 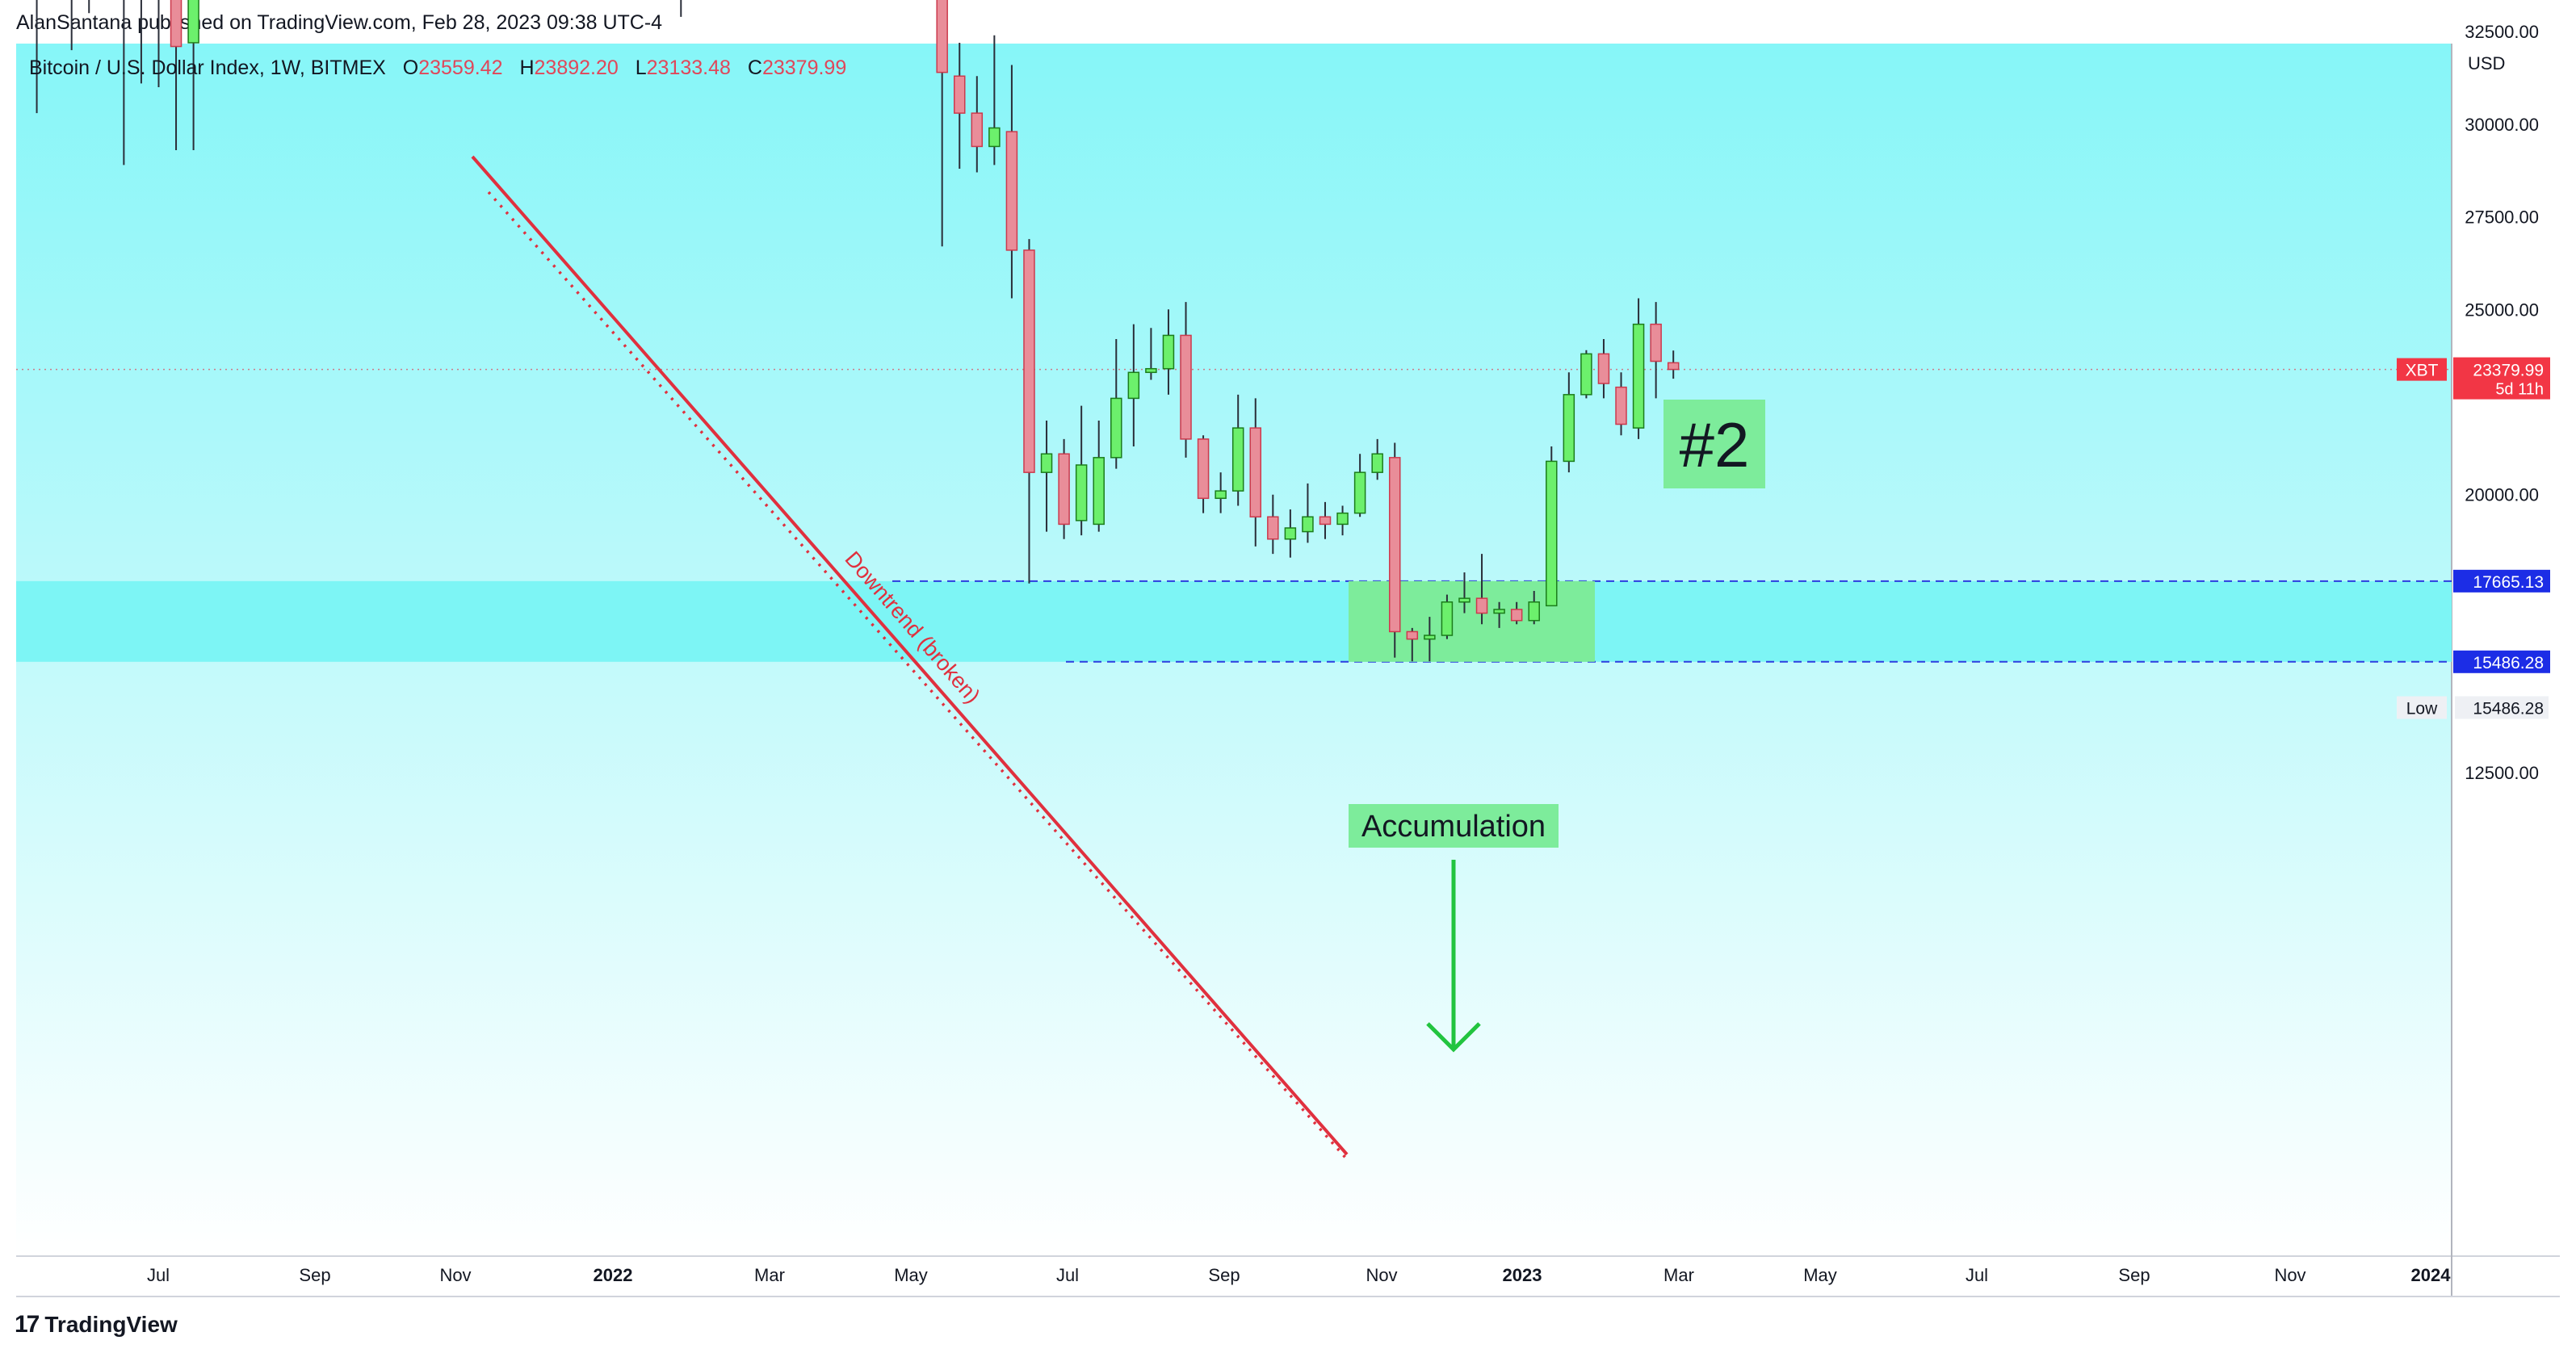 What do you see at coordinates (2473, 707) in the screenshot?
I see `price-tag: Low 15486.28` at bounding box center [2473, 707].